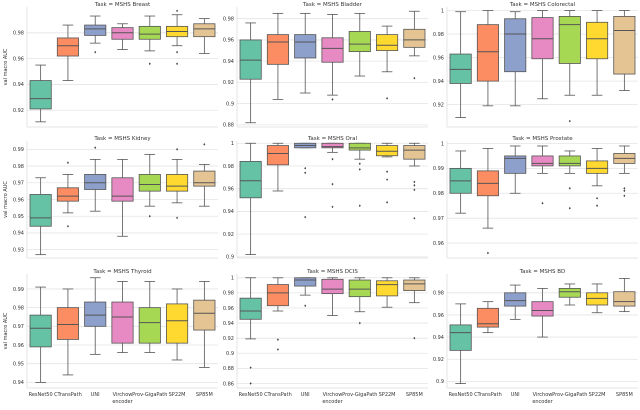 This screenshot has height=410, width=640. What do you see at coordinates (332, 5) in the screenshot?
I see `panel-title: Task = MSHS Bladder` at bounding box center [332, 5].